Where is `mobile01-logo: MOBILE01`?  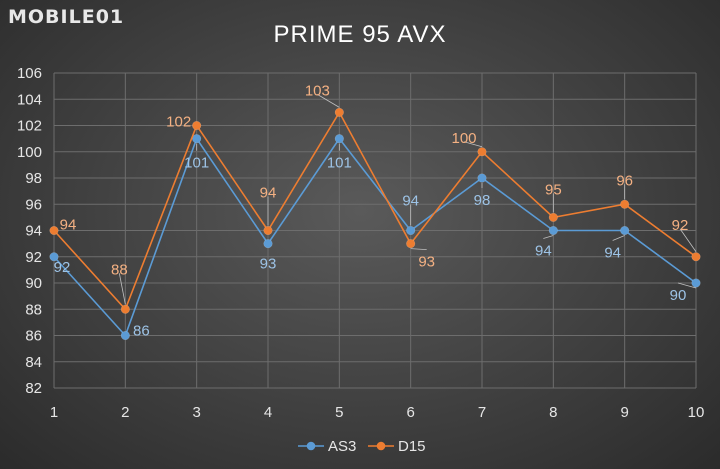
mobile01-logo: MOBILE01 is located at coordinates (66, 17).